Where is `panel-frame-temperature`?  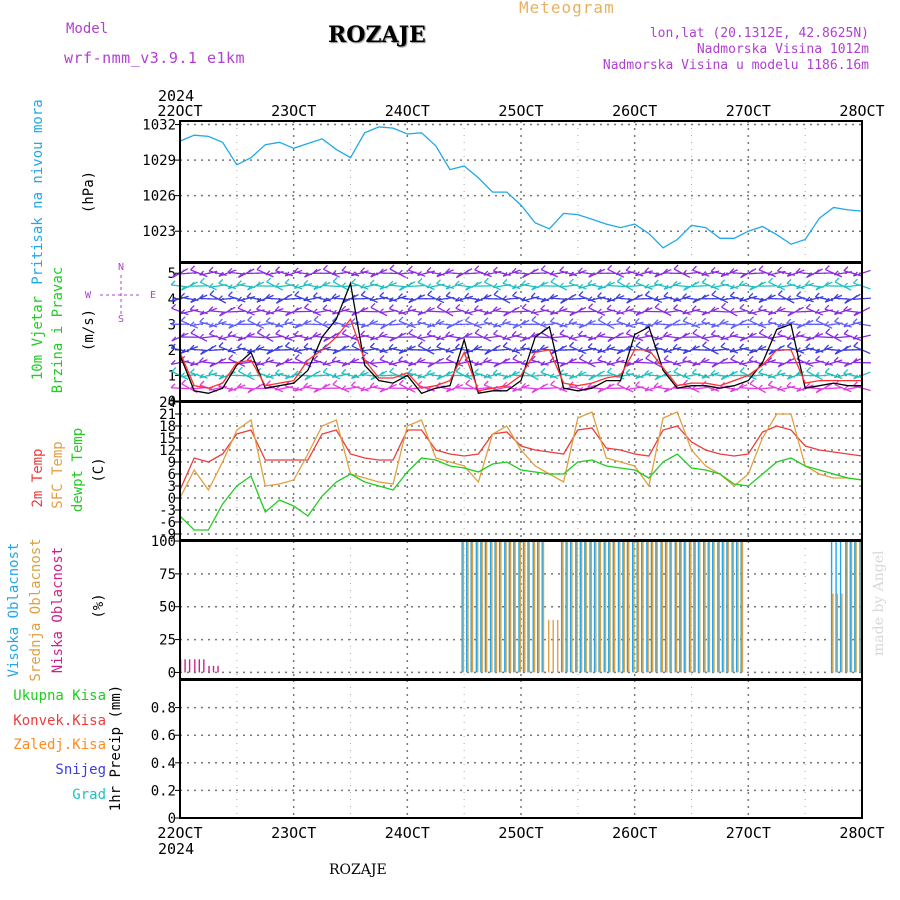
panel-frame-temperature is located at coordinates (521, 471).